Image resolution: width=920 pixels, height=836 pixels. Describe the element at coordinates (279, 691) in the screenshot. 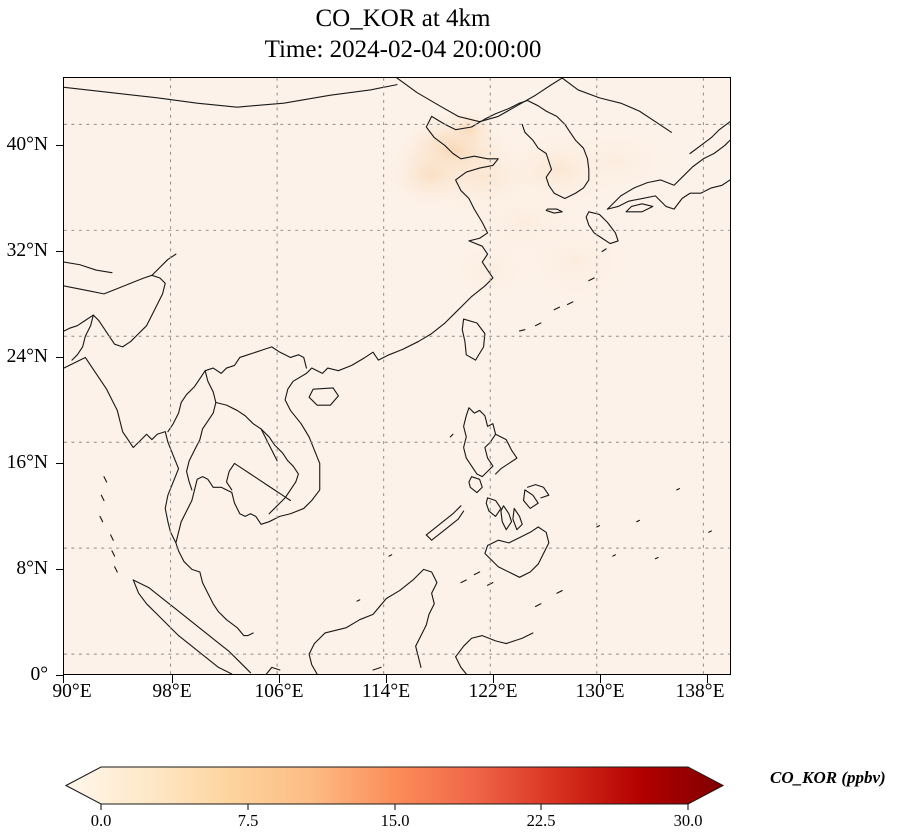

I see `x-tick-label-106e: 106°E` at that location.